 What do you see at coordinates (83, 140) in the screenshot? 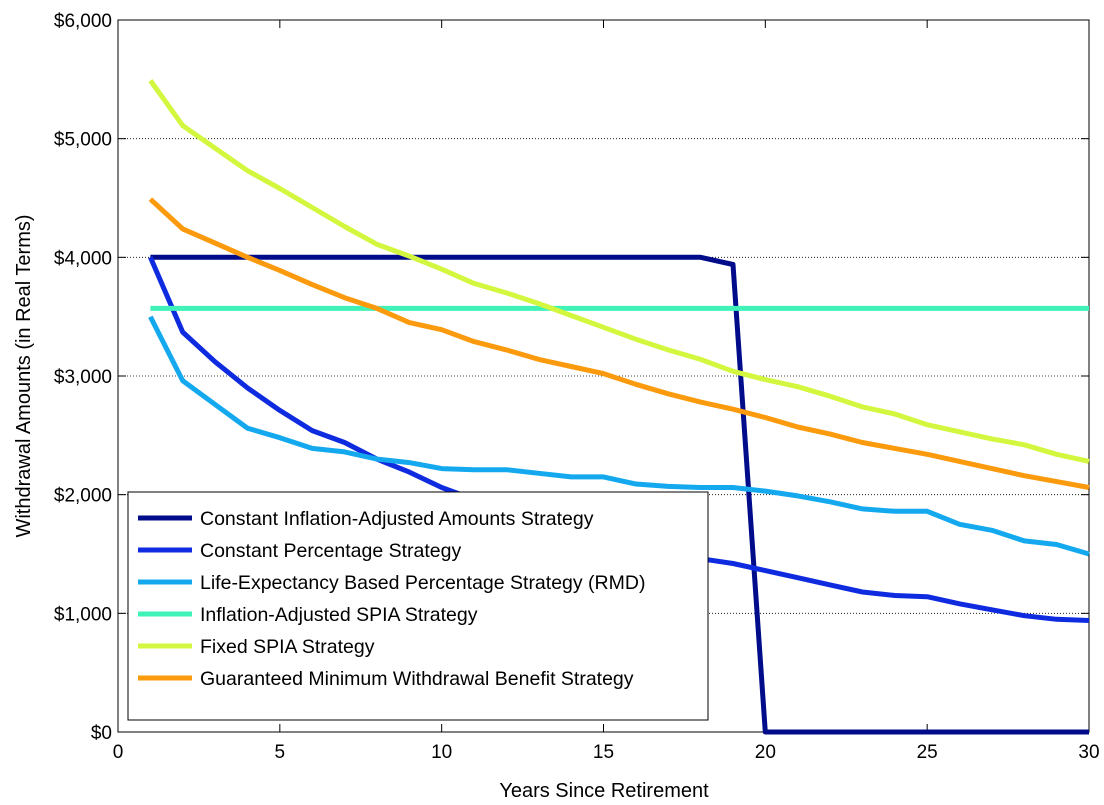
I see `y-tick-label: $5,000` at bounding box center [83, 140].